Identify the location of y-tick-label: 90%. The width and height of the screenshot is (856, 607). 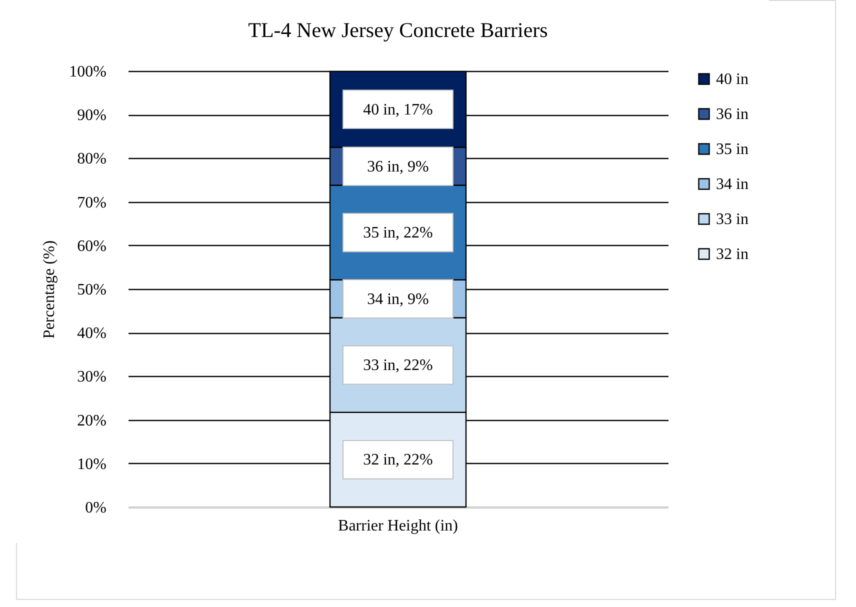
(91, 115).